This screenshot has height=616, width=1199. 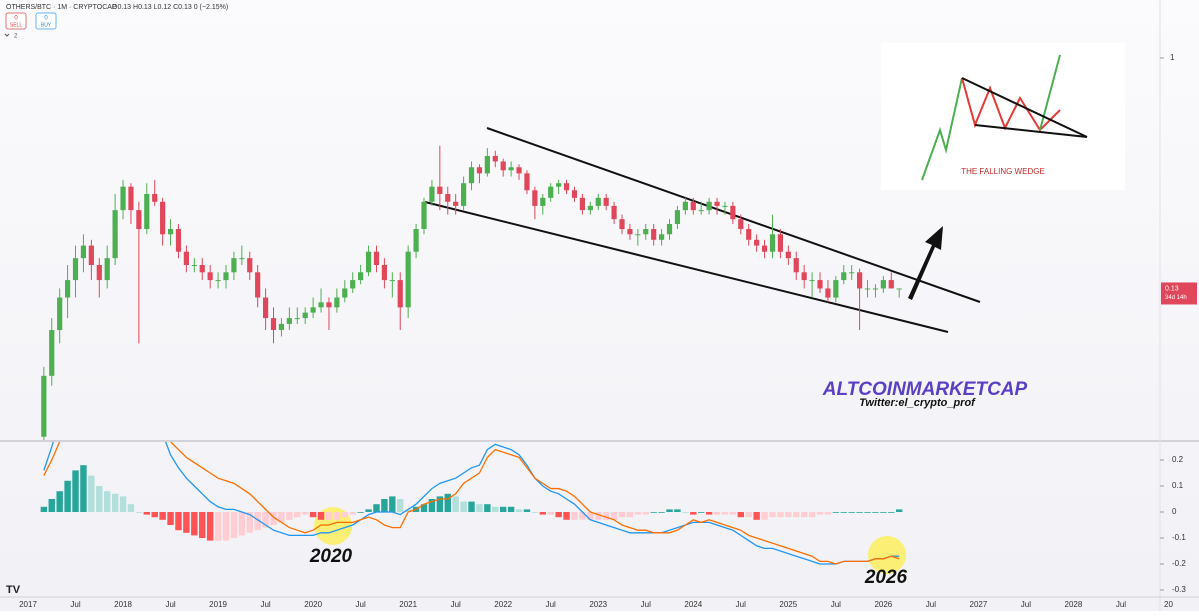 What do you see at coordinates (28, 604) in the screenshot?
I see `x-tick-label: 2017` at bounding box center [28, 604].